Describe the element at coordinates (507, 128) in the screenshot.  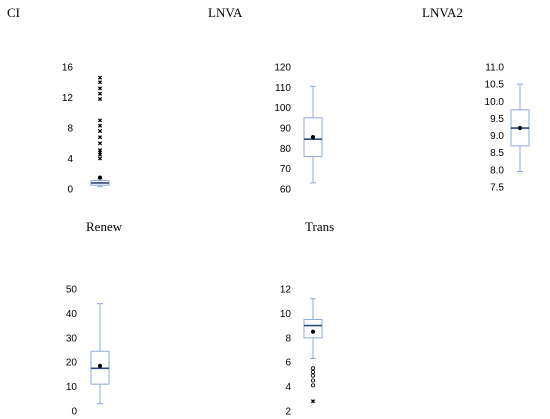
I see `boxplot-lnva2: 7.5 8.0 8.5 9.0 9.5 10.0 10.5 11.0` at that location.